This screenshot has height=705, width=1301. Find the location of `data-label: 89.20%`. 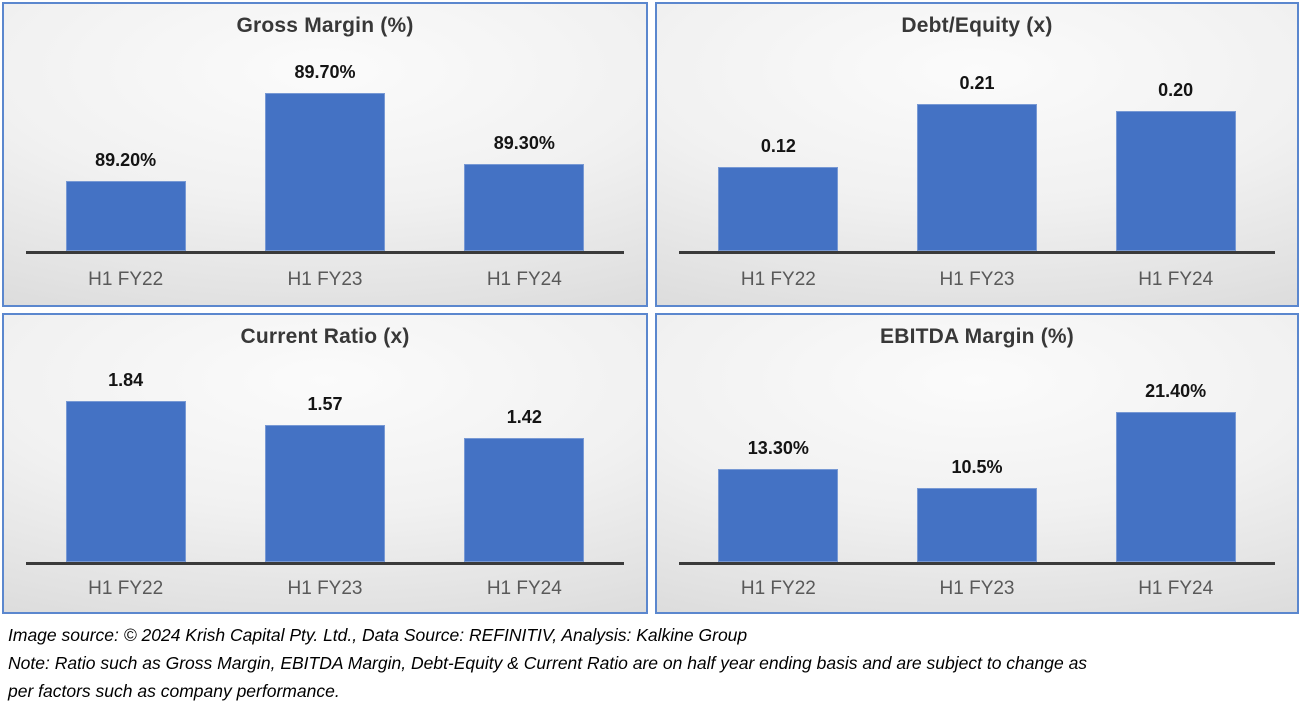

data-label: 89.20% is located at coordinates (126, 160).